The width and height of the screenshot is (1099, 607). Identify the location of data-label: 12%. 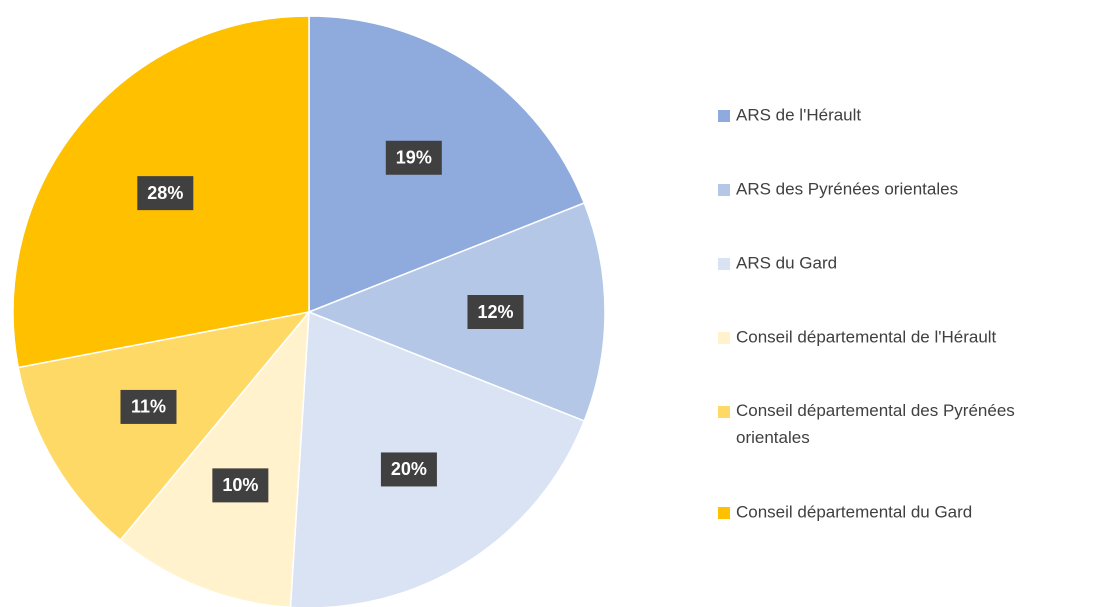
(495, 312).